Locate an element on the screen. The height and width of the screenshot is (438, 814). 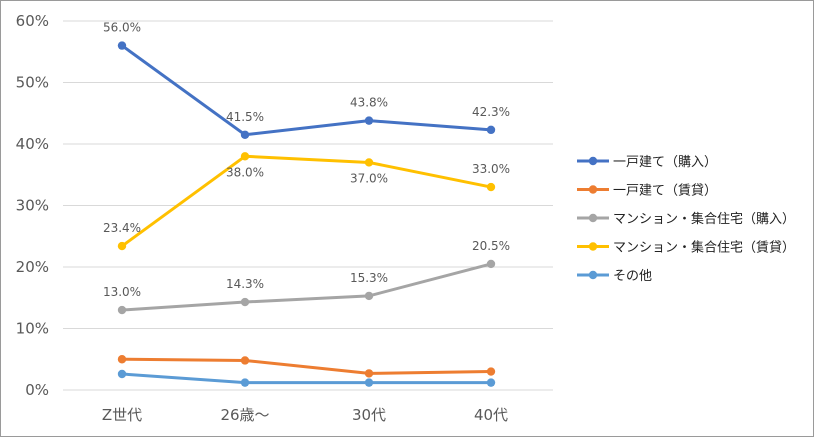
y-tick-label: 40% is located at coordinates (32, 144).